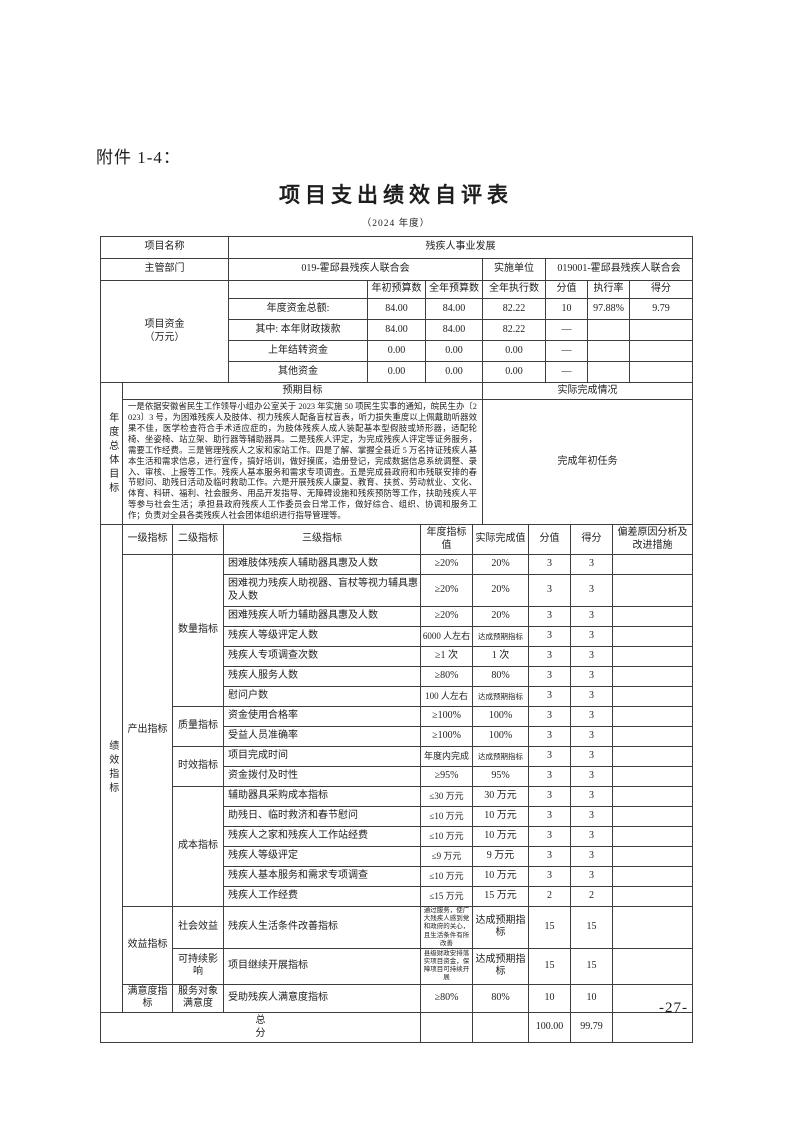 The image size is (793, 1122). Describe the element at coordinates (549, 540) in the screenshot. I see `header-points: 分值` at that location.